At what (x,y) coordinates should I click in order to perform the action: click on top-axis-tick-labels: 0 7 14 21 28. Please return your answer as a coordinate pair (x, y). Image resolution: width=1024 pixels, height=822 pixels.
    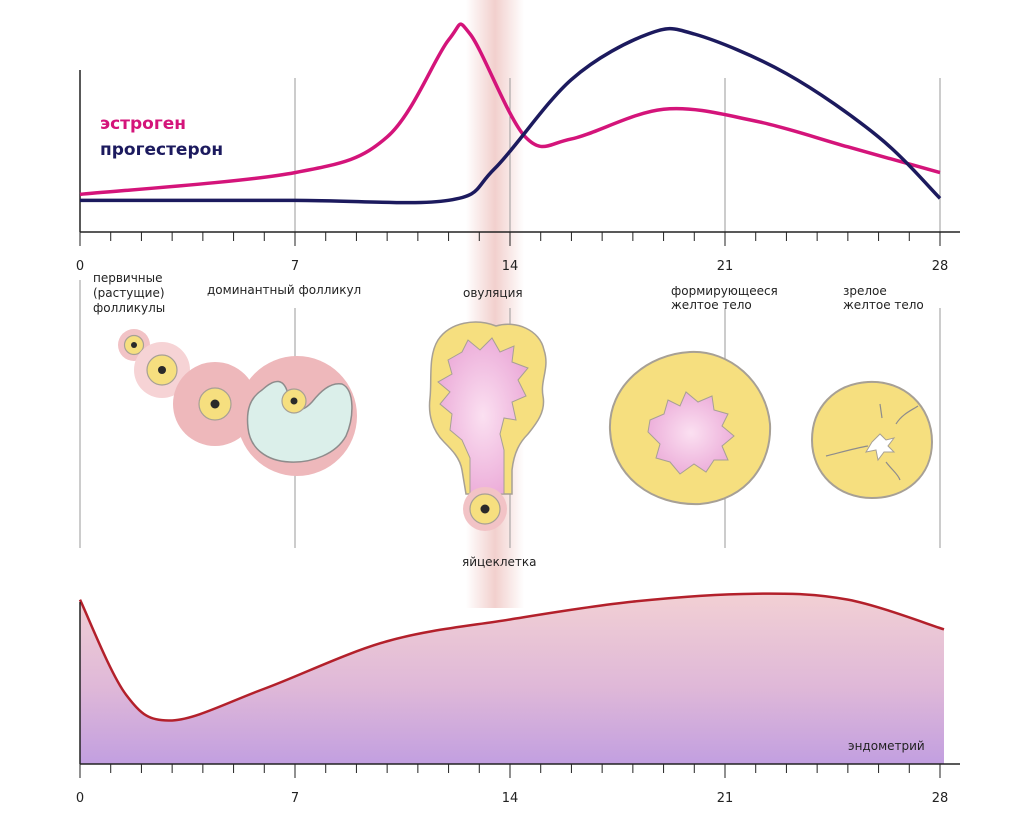
    Looking at the image, I should click on (512, 266).